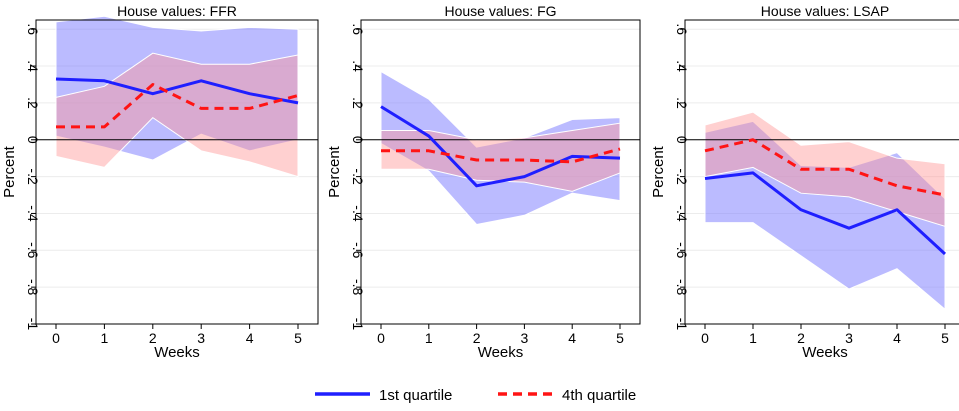  I want to click on chart-title: House values: FG, so click(500, 11).